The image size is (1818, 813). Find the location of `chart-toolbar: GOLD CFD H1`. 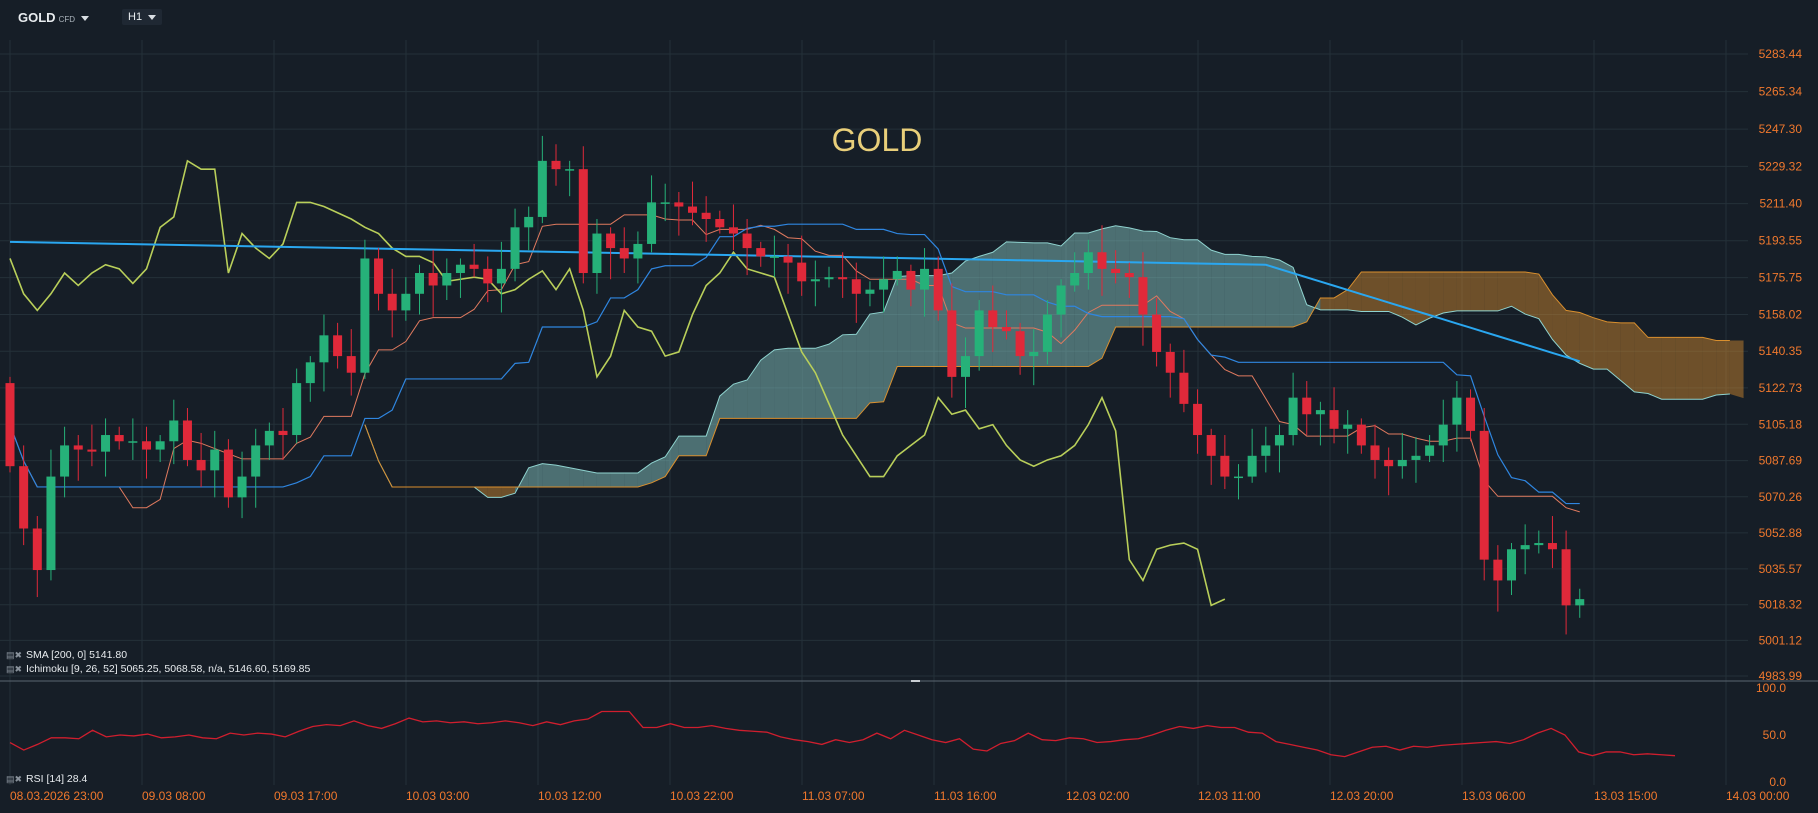

chart-toolbar: GOLD CFD H1 is located at coordinates (909, 18).